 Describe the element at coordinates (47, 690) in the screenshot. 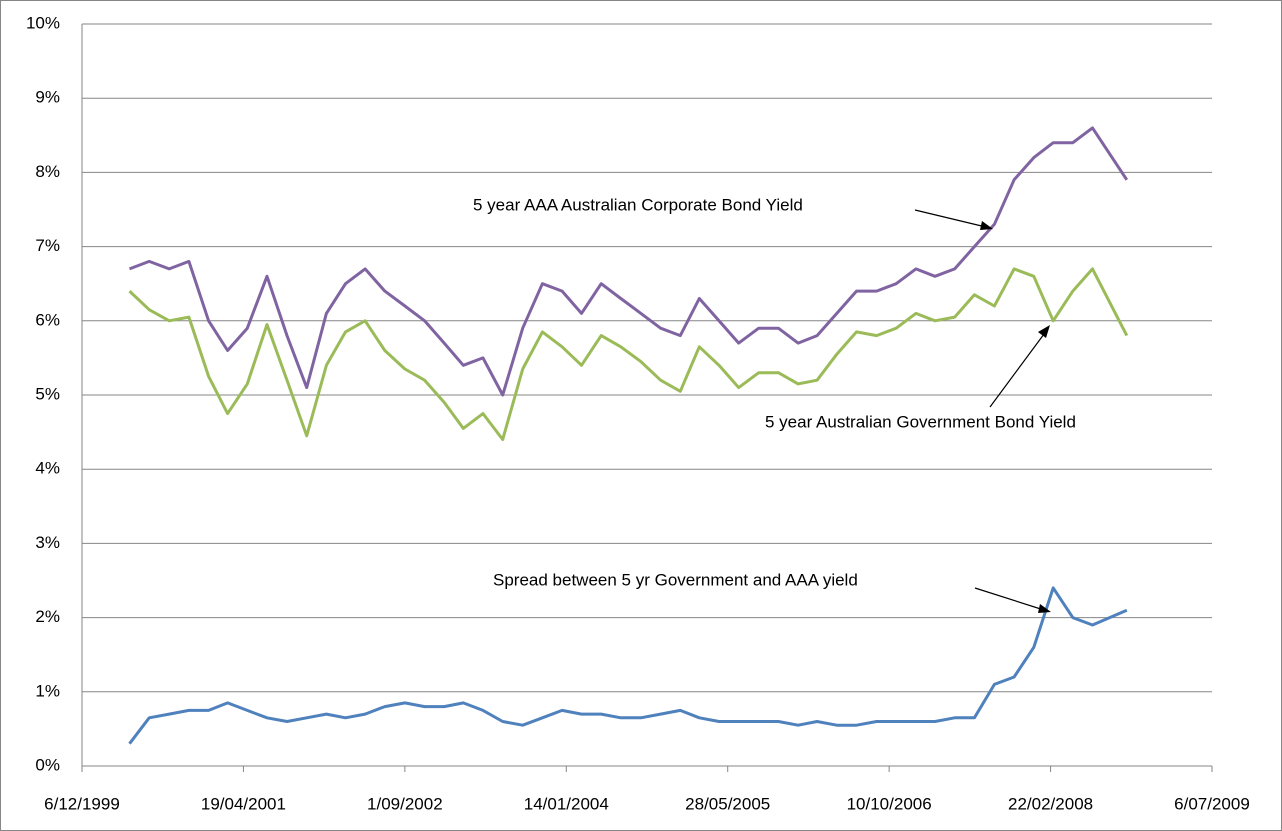

I see `y-tick-label: 1%` at that location.